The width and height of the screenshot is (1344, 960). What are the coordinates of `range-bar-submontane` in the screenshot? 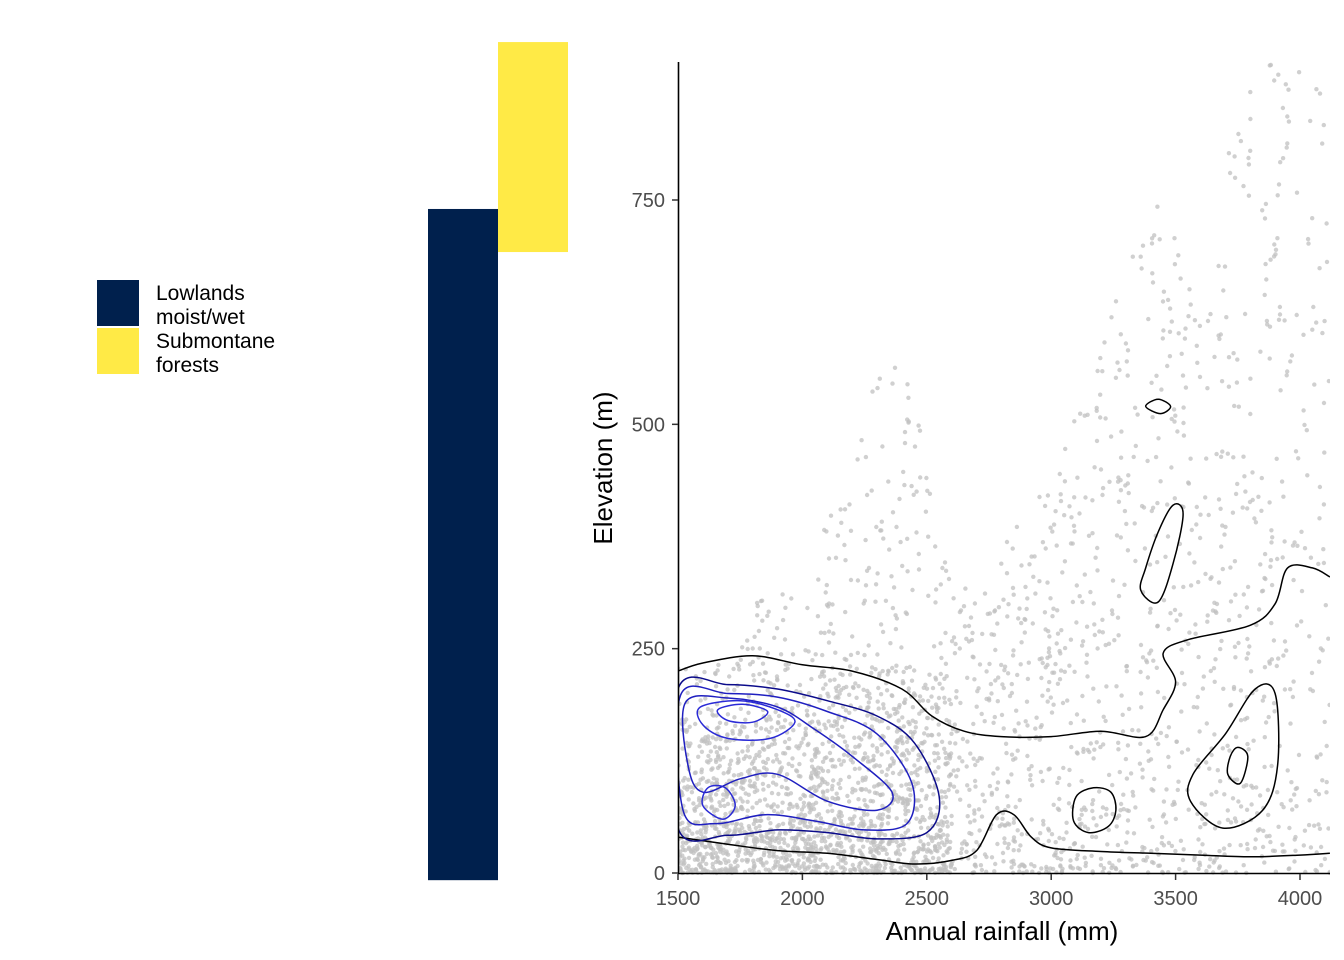 It's located at (533, 147).